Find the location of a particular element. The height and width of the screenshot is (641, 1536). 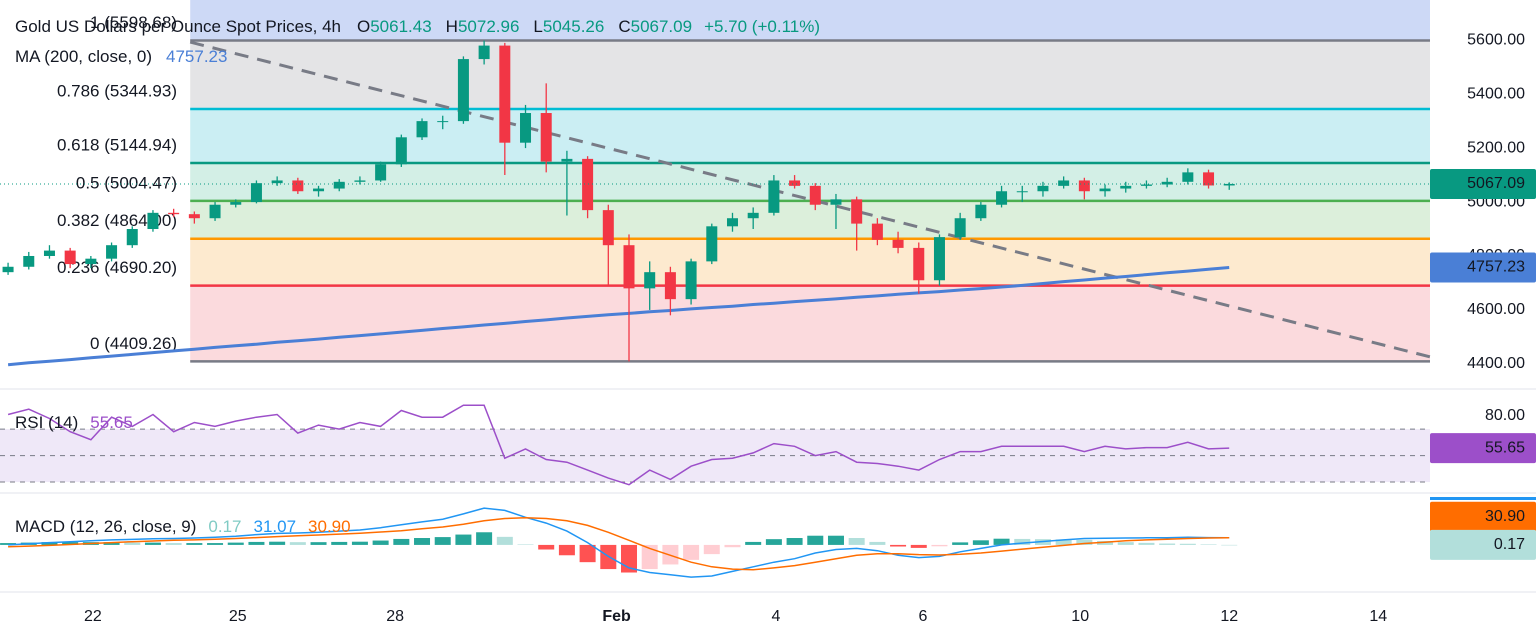

y-tick-label: 4400.00 is located at coordinates (1496, 363).